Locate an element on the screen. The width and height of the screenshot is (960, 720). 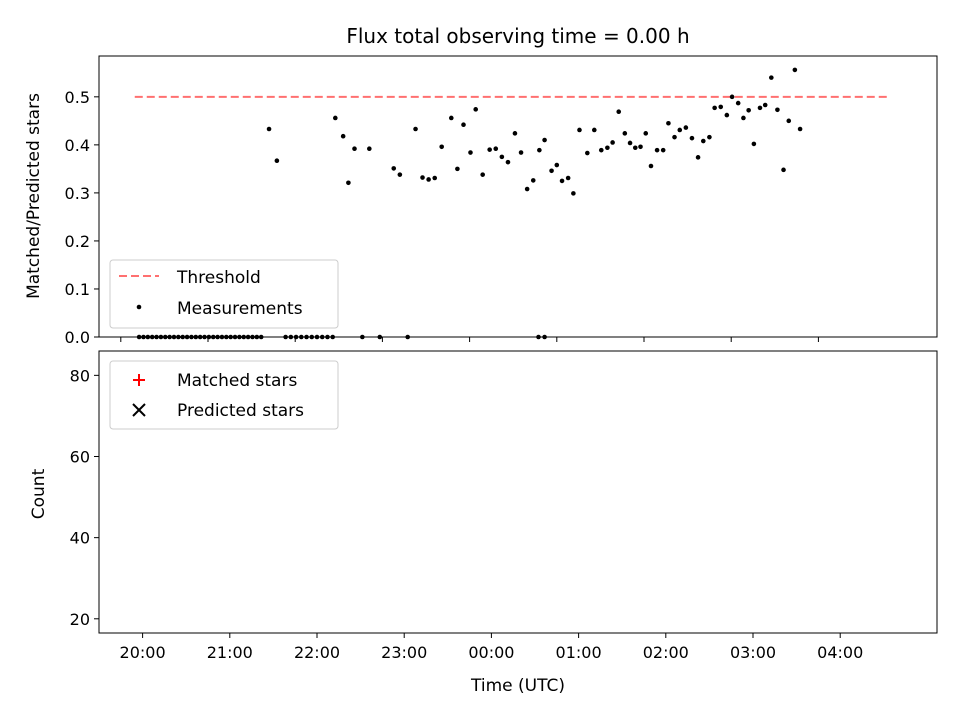
bottom-ytick-label: 20 is located at coordinates (80, 619).